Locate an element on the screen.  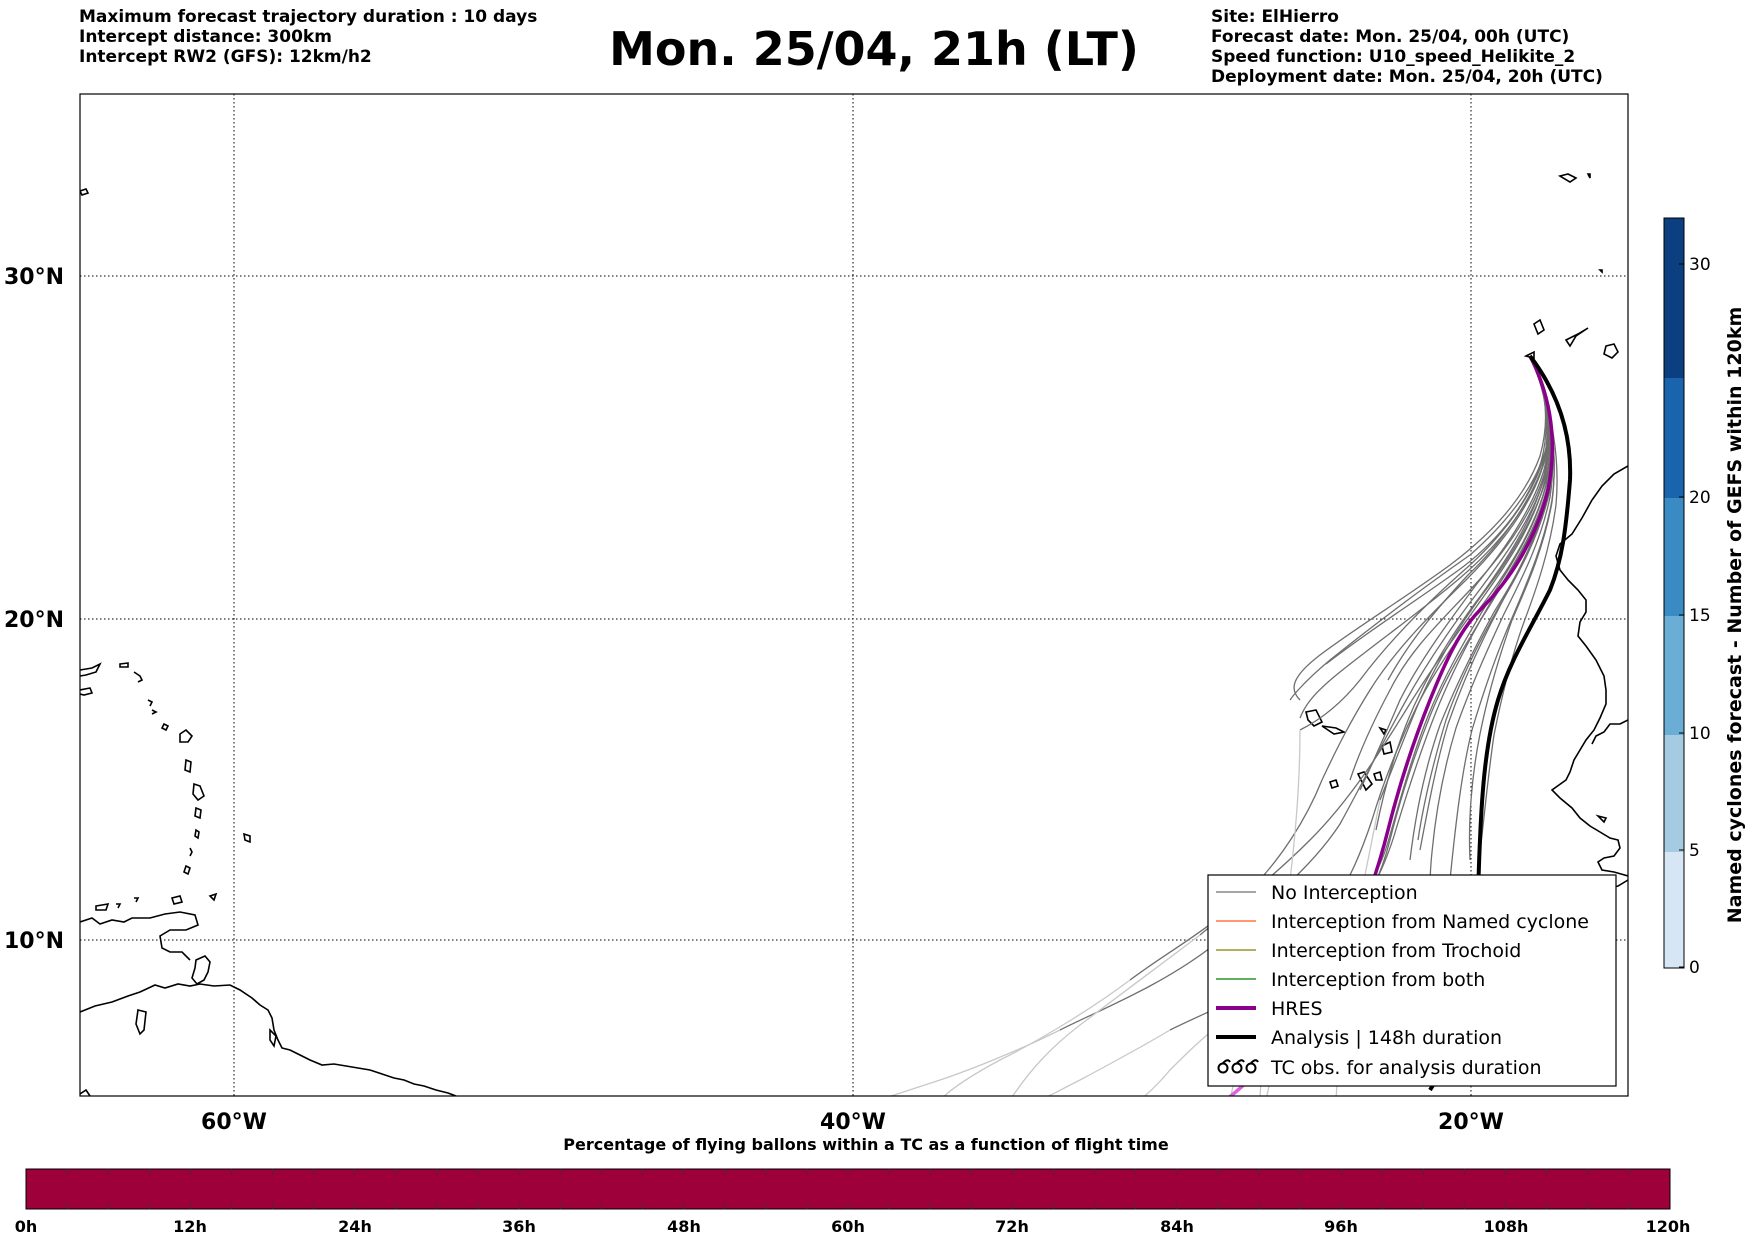
title-text: Mon. 25/04, 21h (LT) is located at coordinates (874, 49).